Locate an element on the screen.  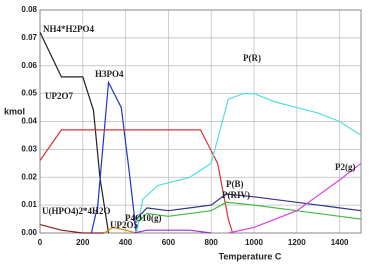
series-label: UP2O5 is located at coordinates (124, 225).